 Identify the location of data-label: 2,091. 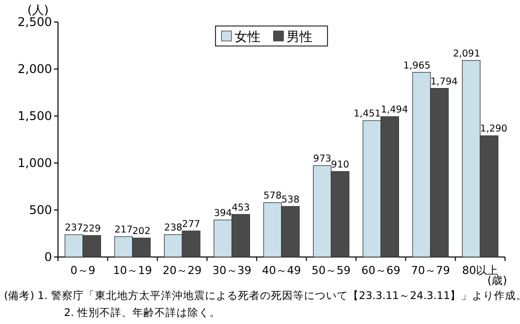
(466, 54).